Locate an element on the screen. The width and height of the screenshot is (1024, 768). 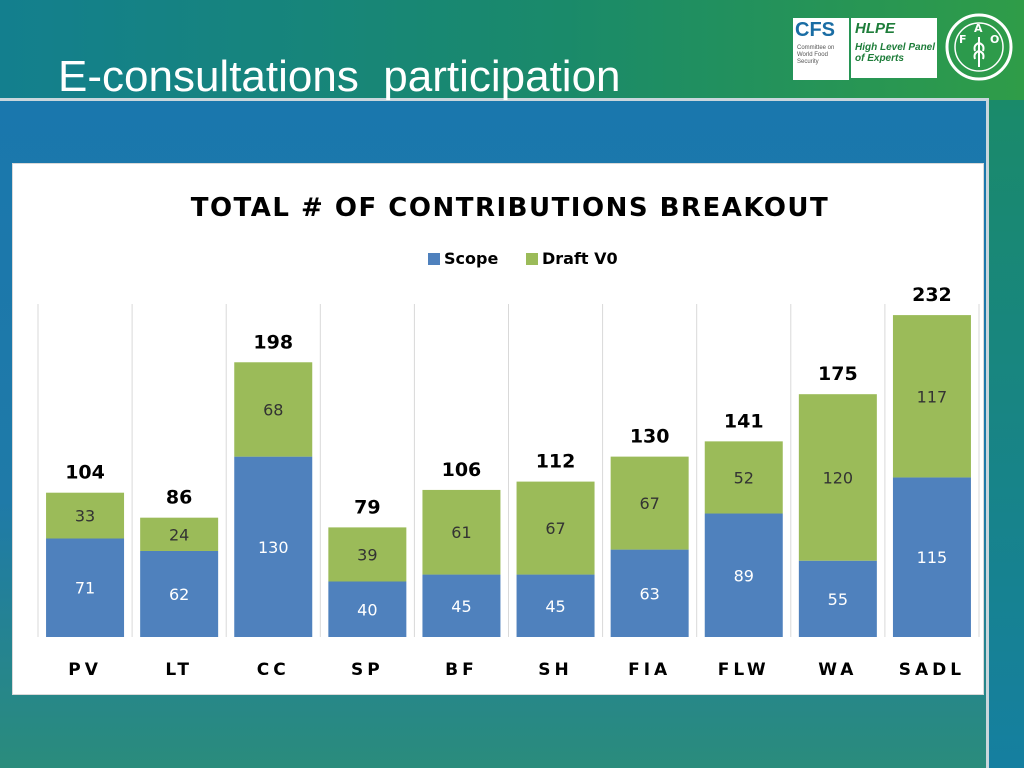
data-label-draft: 39 is located at coordinates (367, 554).